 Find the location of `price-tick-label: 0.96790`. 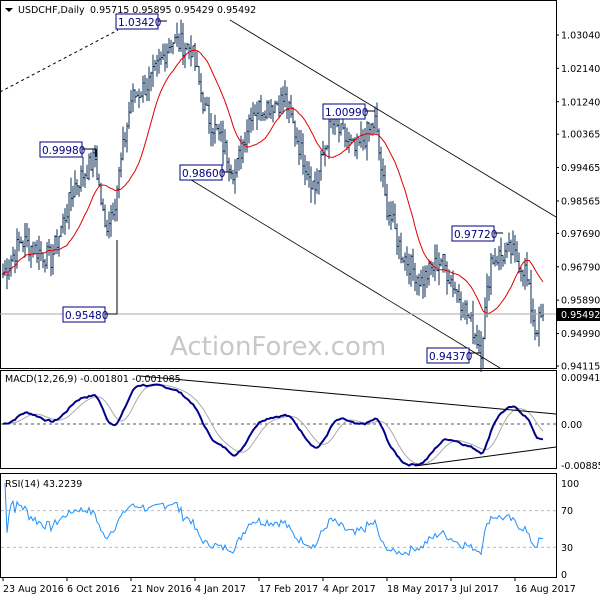

price-tick-label: 0.96790 is located at coordinates (580, 267).